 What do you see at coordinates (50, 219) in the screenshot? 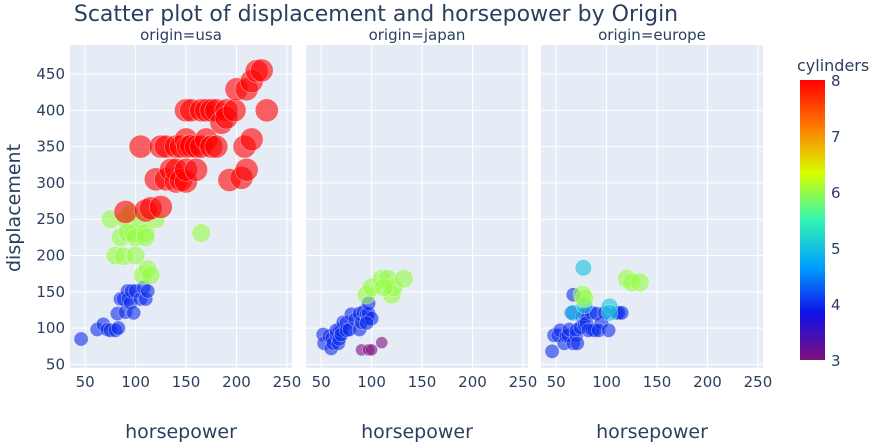
I see `y-tick-label: 250` at bounding box center [50, 219].